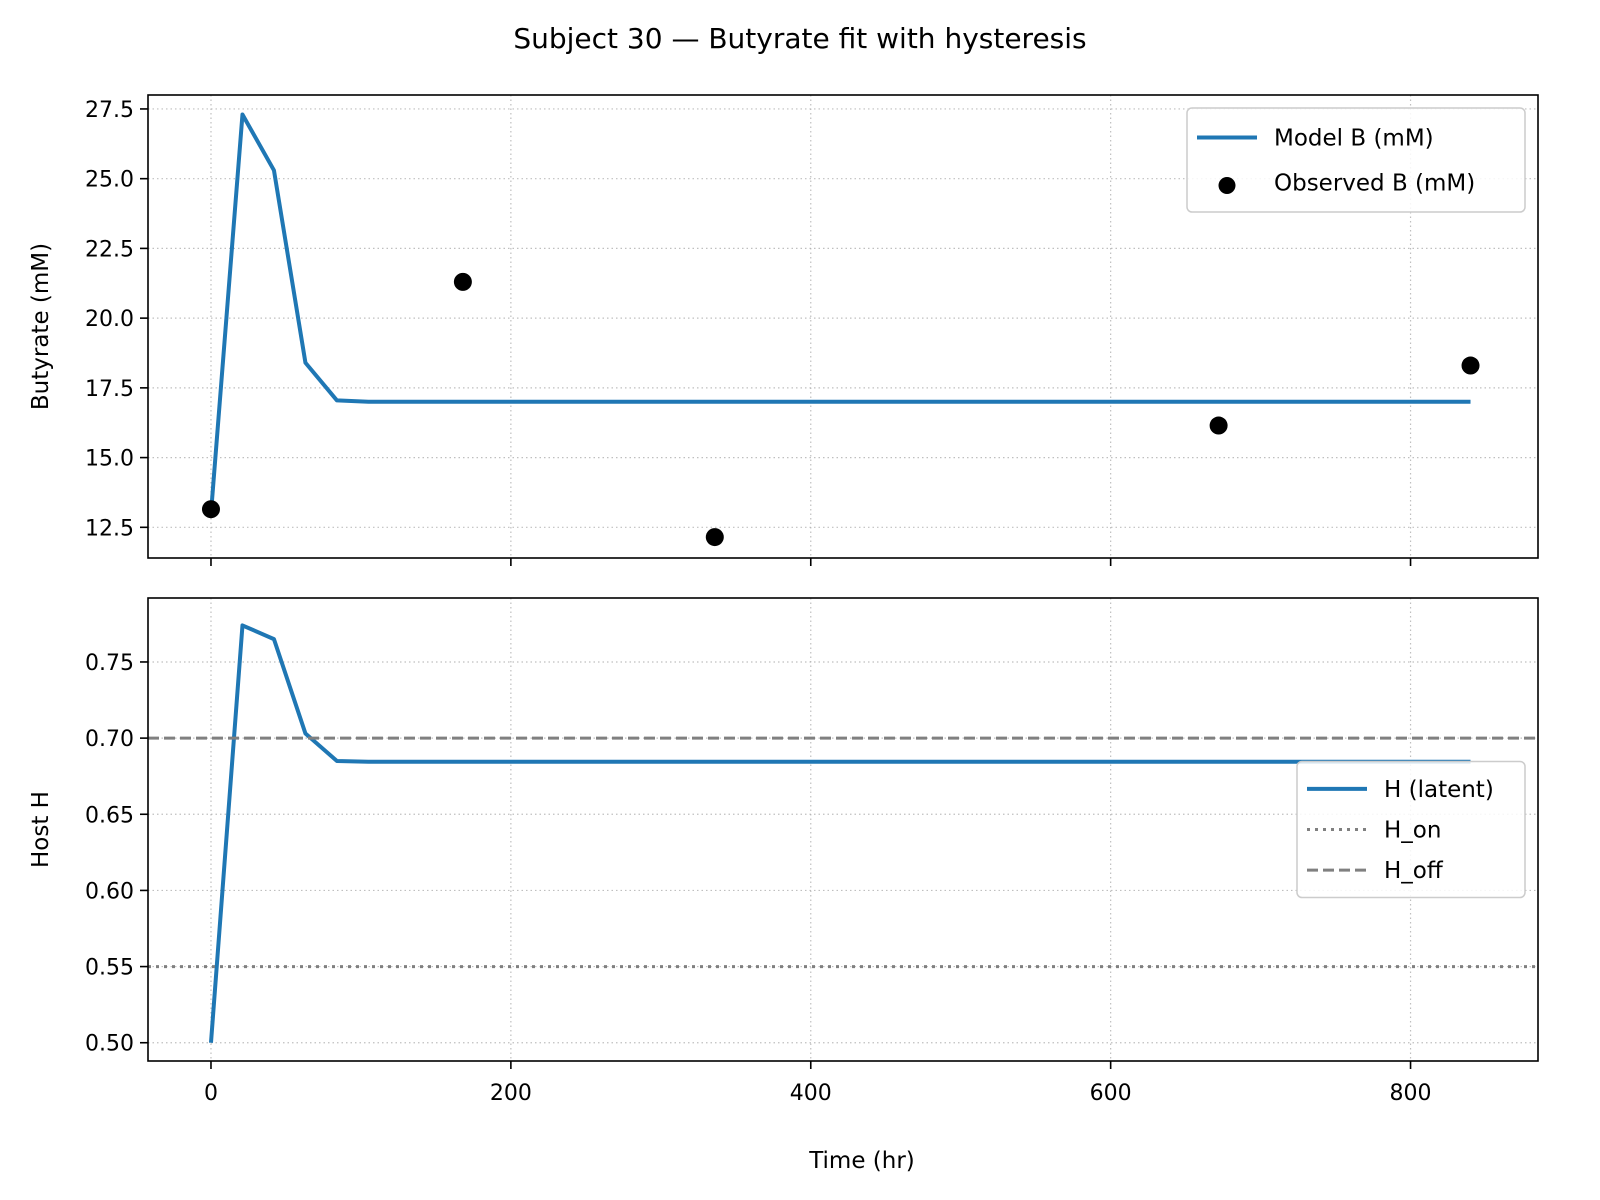 This screenshot has height=1200, width=1600. What do you see at coordinates (109, 815) in the screenshot?
I see `bottom-y-tick-label: 0.65` at bounding box center [109, 815].